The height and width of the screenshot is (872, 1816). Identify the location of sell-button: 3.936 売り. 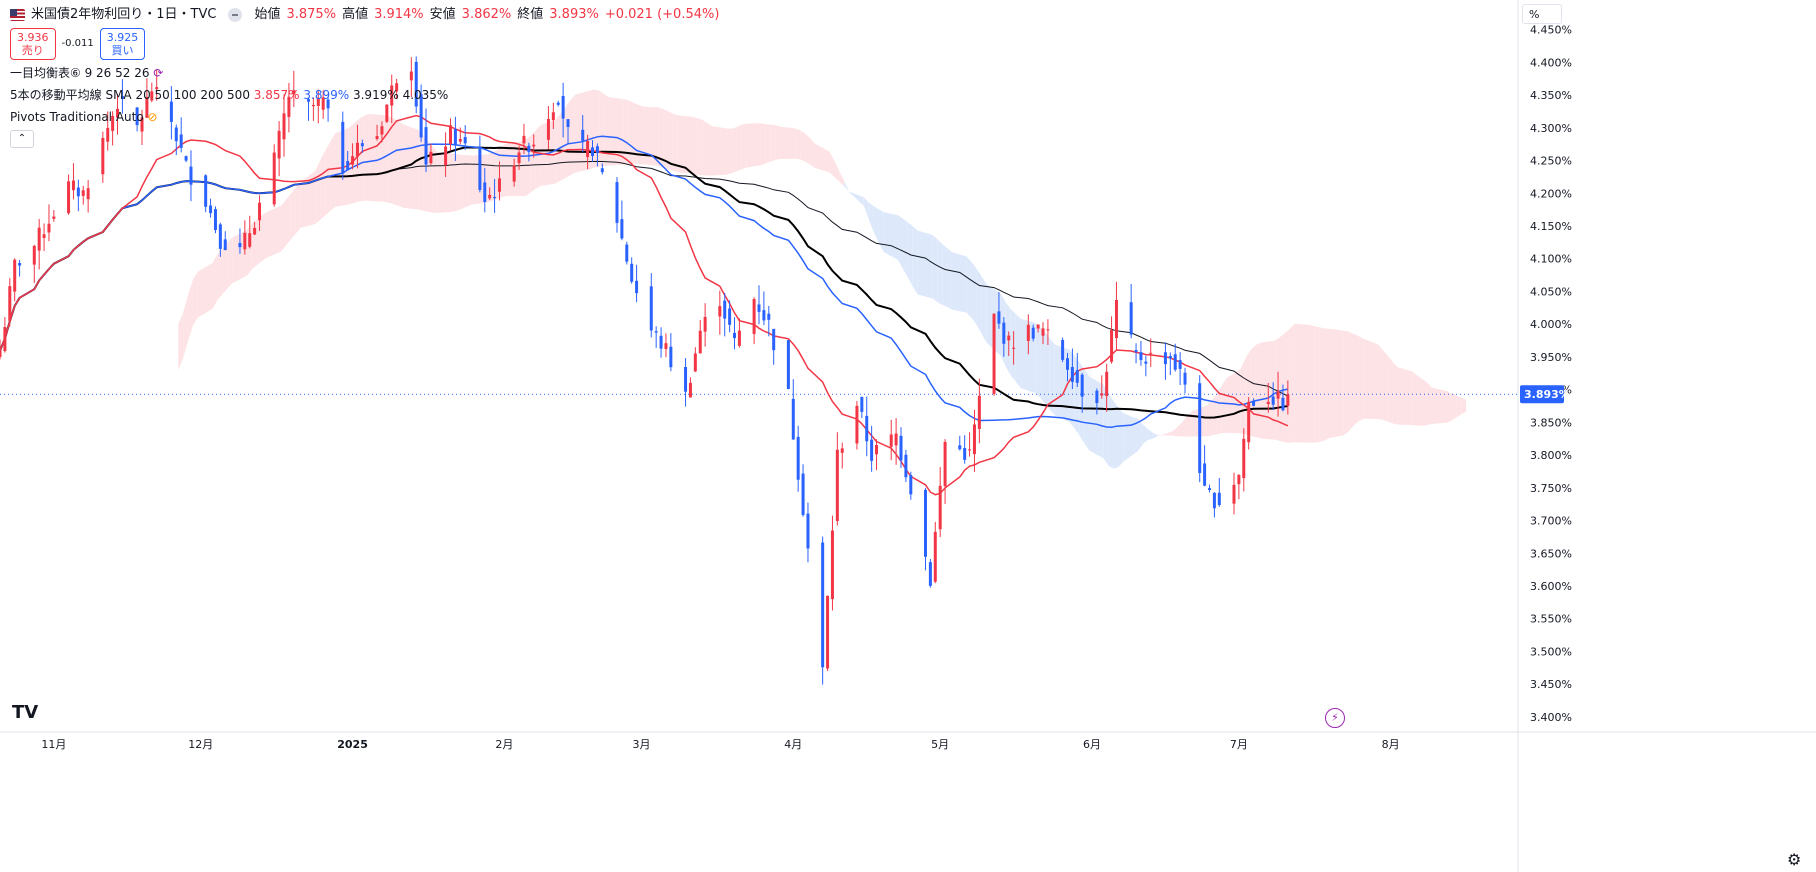
(33, 44).